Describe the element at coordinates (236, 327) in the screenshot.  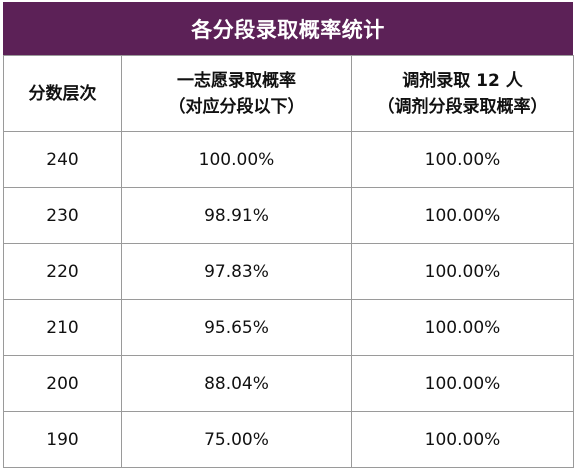
I see `cell-first-choice: 95.65%` at that location.